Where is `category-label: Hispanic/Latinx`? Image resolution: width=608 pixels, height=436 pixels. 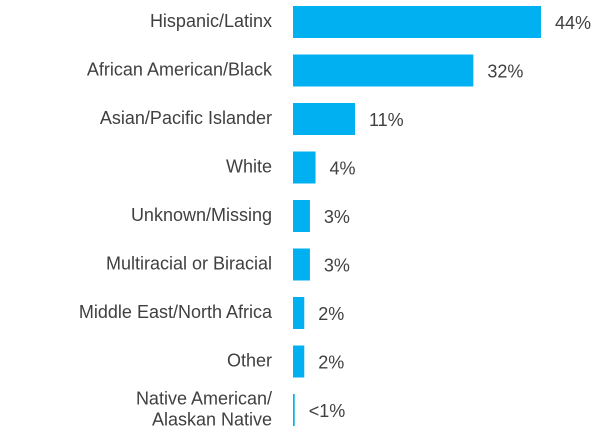 category-label: Hispanic/Latinx is located at coordinates (211, 21).